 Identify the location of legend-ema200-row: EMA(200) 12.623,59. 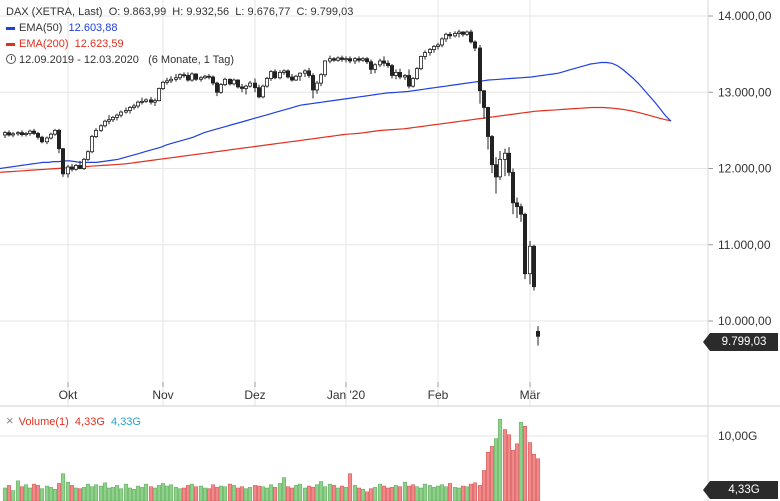
(179, 44).